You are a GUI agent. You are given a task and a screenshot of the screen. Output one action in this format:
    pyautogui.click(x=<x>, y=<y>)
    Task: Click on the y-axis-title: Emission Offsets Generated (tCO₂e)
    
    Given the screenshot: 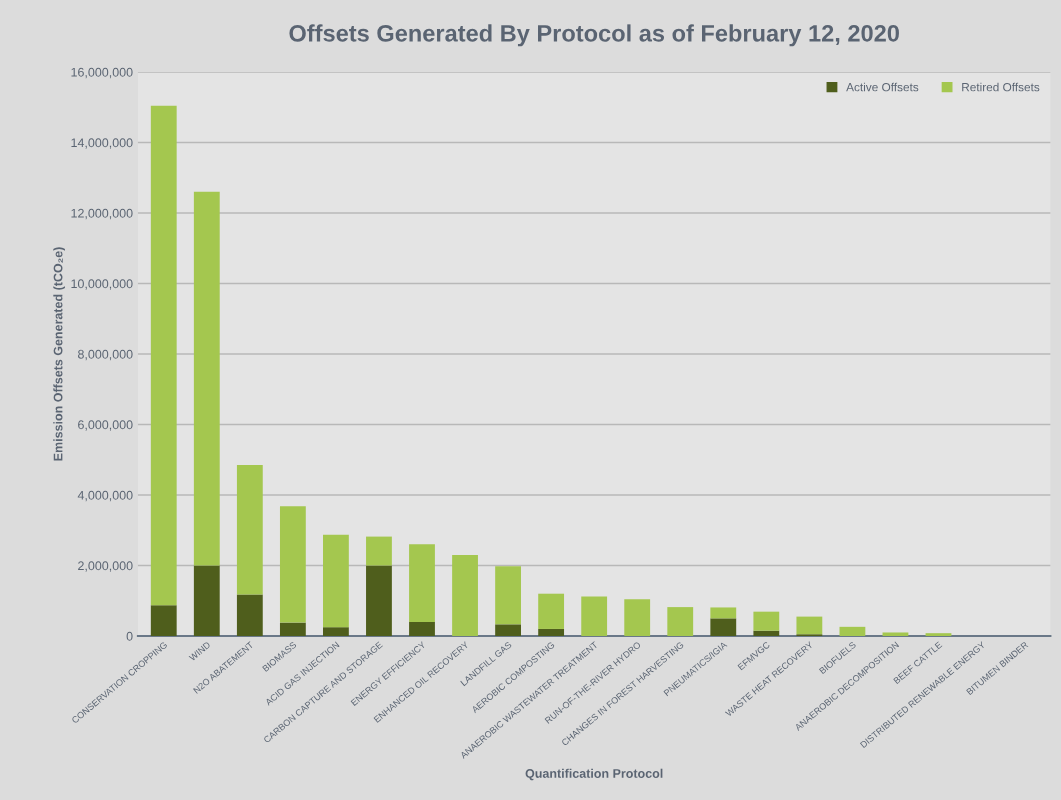 What is the action you would take?
    pyautogui.click(x=59, y=354)
    